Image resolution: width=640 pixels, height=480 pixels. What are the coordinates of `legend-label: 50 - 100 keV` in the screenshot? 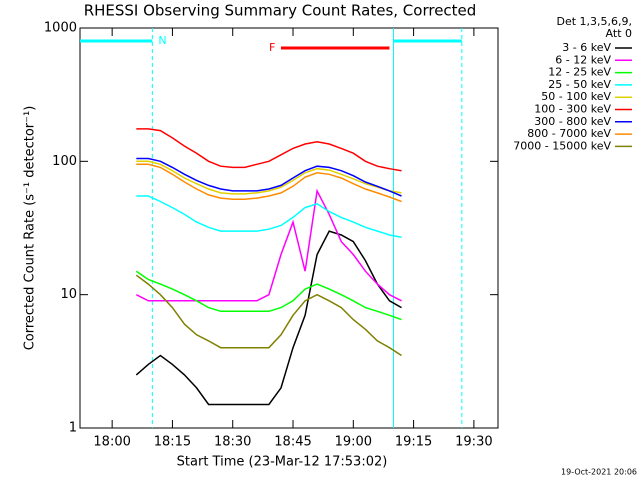 It's located at (576, 96).